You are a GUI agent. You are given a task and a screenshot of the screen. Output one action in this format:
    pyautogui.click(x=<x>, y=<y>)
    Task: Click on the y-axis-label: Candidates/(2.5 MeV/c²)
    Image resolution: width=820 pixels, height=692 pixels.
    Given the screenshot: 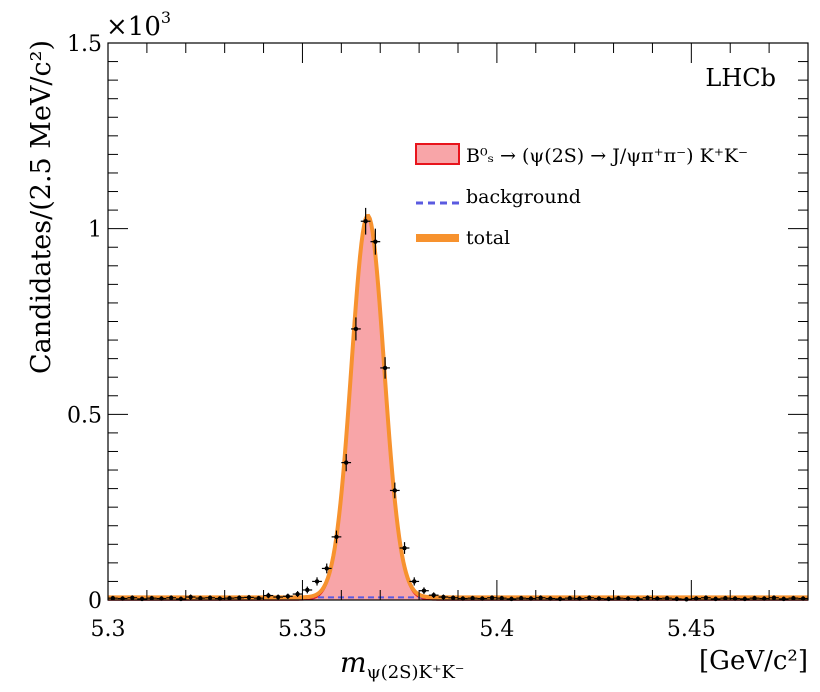 What is the action you would take?
    pyautogui.click(x=41, y=207)
    